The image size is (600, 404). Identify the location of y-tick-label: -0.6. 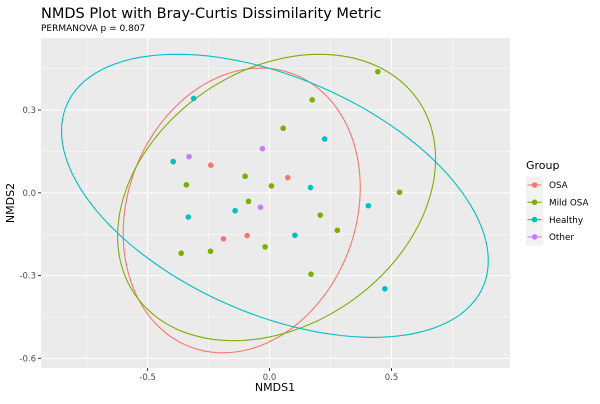
(27, 359).